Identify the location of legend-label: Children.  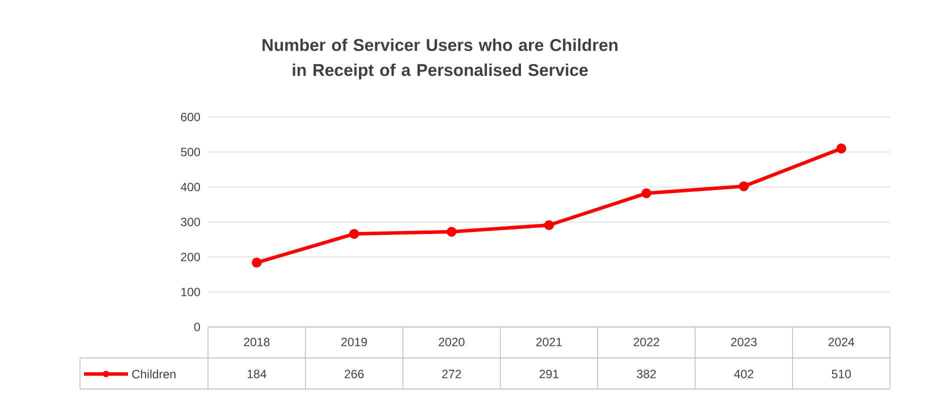
(154, 374).